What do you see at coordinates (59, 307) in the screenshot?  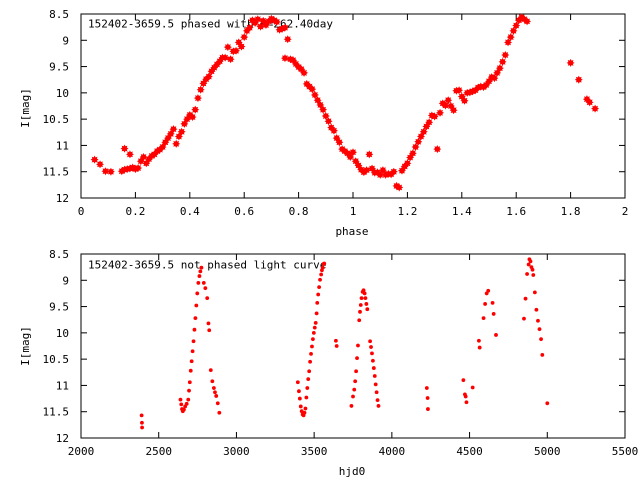 I see `y-tick-label: 9.5` at bounding box center [59, 307].